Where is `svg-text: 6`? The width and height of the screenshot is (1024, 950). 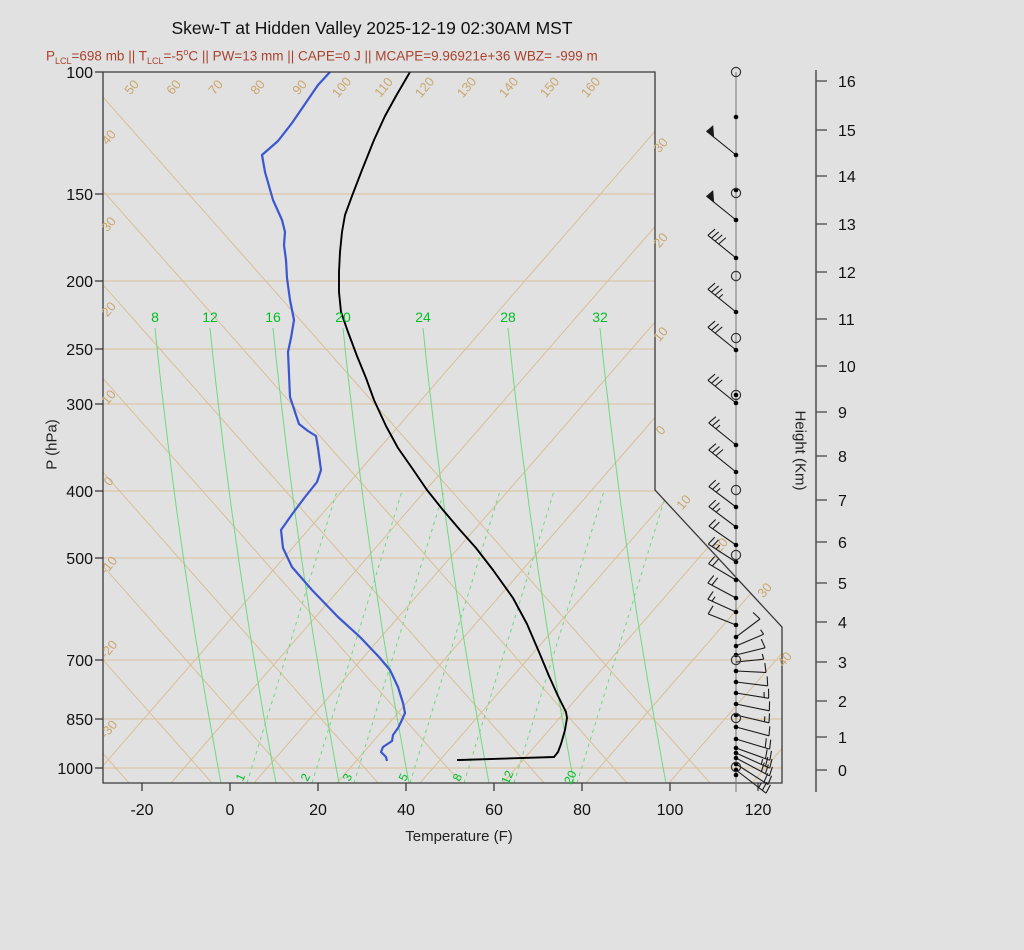
svg-text: 6 is located at coordinates (842, 543).